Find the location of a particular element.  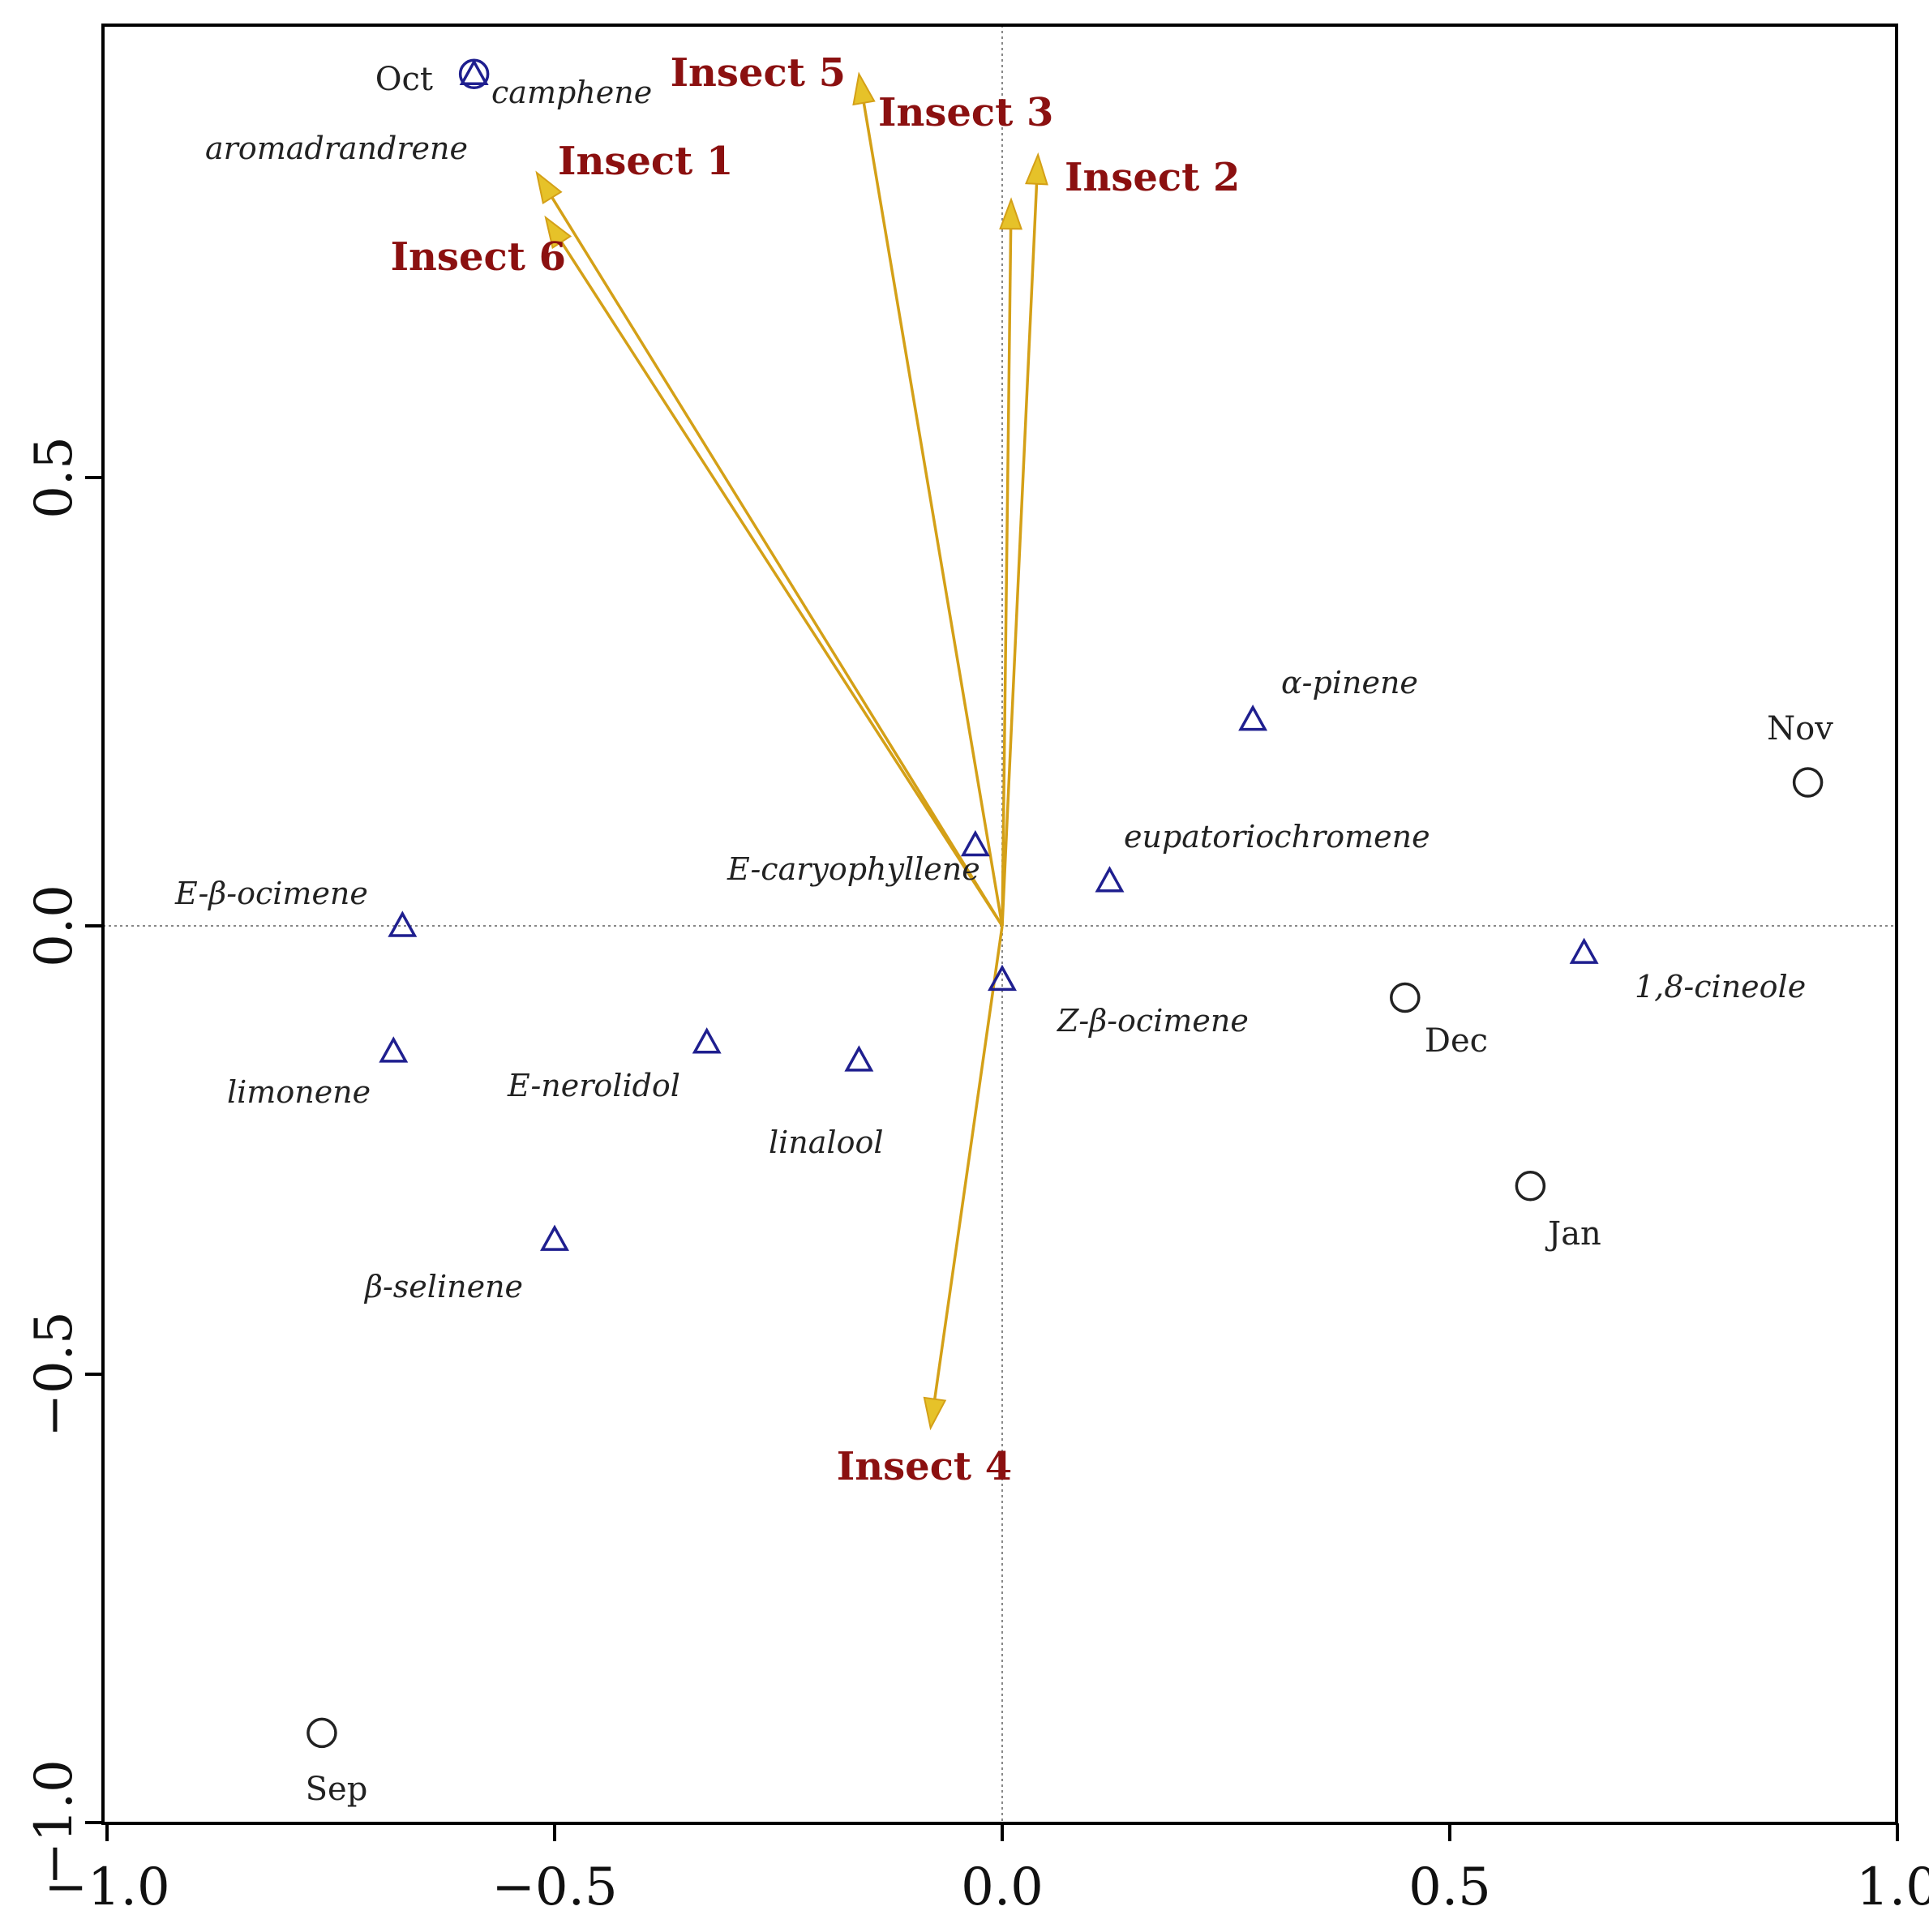

compound-label: limonene is located at coordinates (299, 1092).